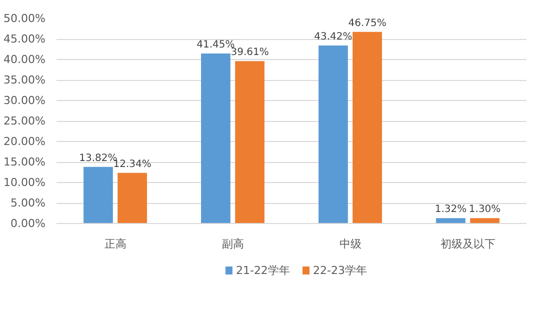  What do you see at coordinates (25, 182) in the screenshot?
I see `y-tick-label: 10.00%` at bounding box center [25, 182].